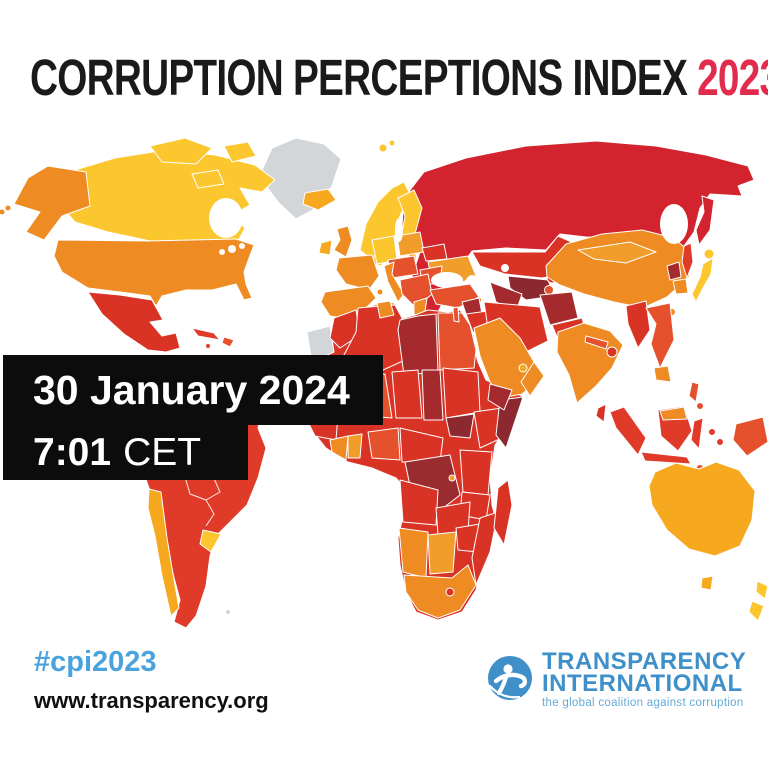 The width and height of the screenshot is (768, 768). Describe the element at coordinates (413, 553) in the screenshot. I see `region-namibia` at that location.